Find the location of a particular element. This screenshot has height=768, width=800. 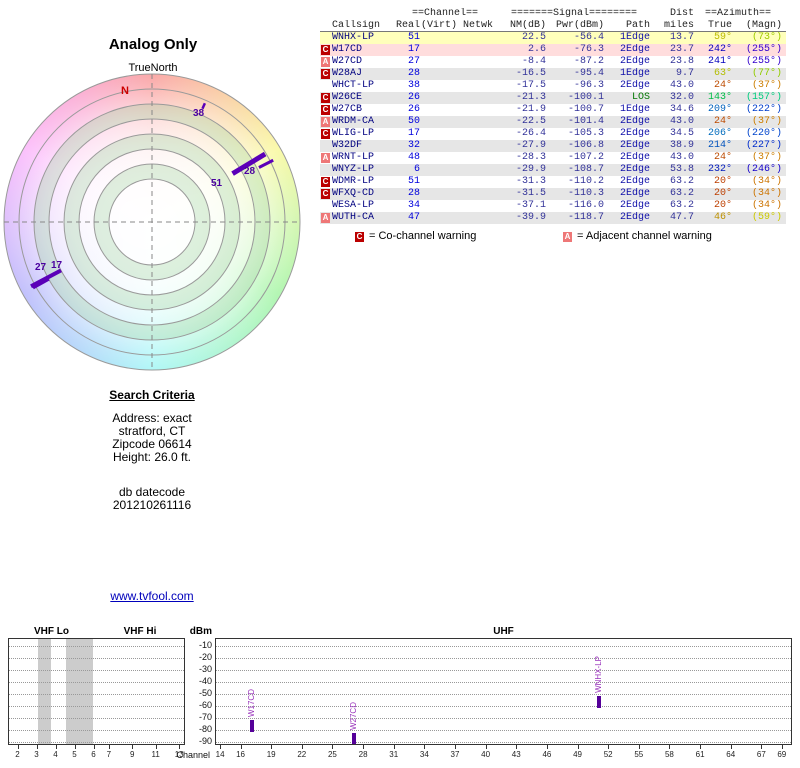

gridline--40 is located at coordinates (96, 683).